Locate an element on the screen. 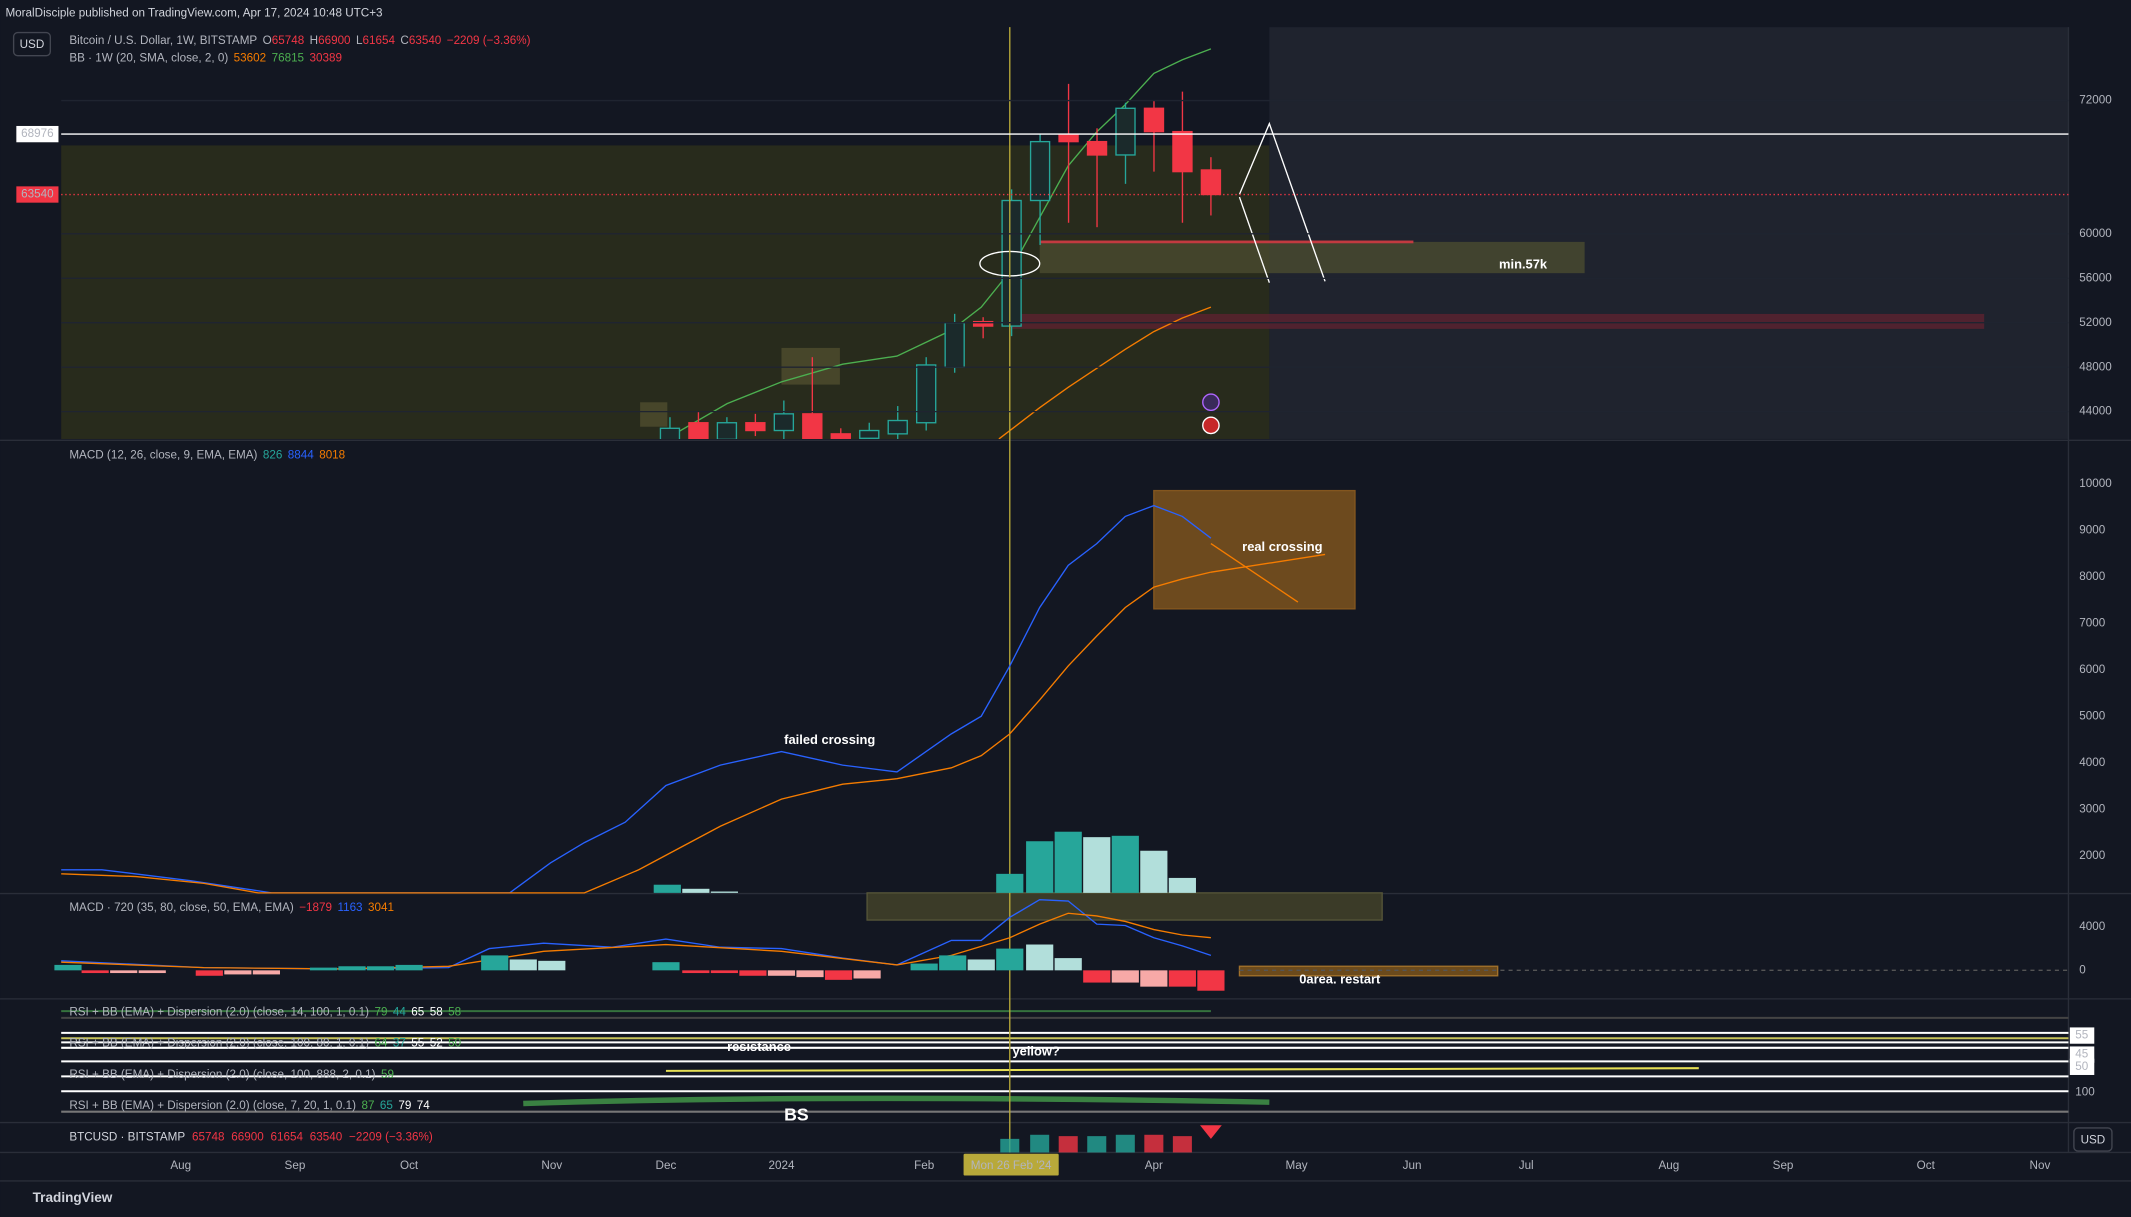 The width and height of the screenshot is (2131, 1217). y-tick-label: 4000 is located at coordinates (2092, 762).